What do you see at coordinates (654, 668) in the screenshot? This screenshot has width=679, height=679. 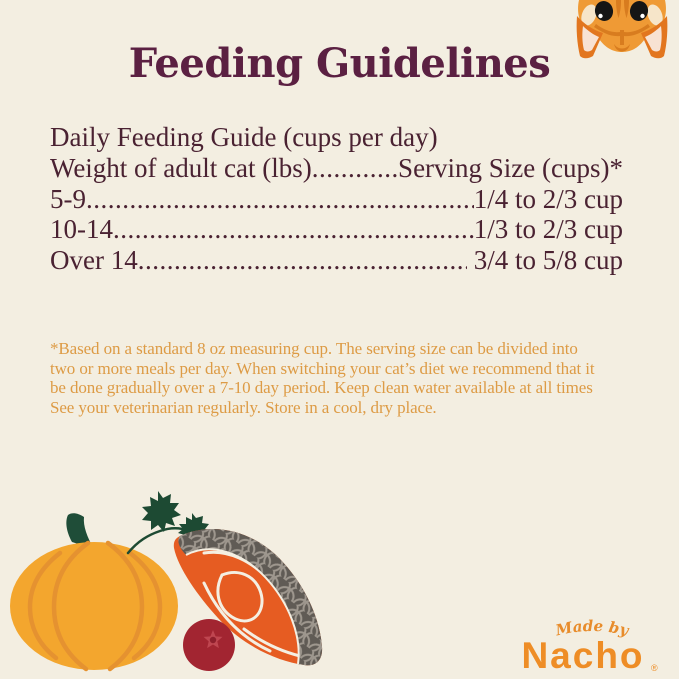 I see `registered-trademark-icon: ®` at bounding box center [654, 668].